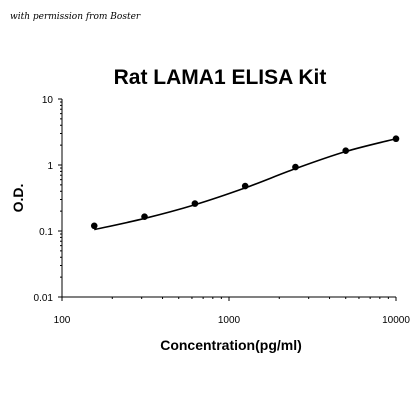 The image size is (420, 420). I want to click on y-tick-label: 1, so click(50, 166).